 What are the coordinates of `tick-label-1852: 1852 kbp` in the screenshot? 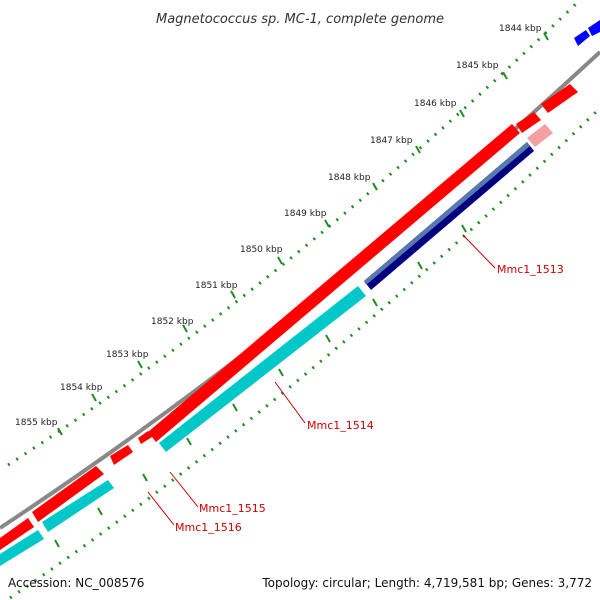 It's located at (172, 322).